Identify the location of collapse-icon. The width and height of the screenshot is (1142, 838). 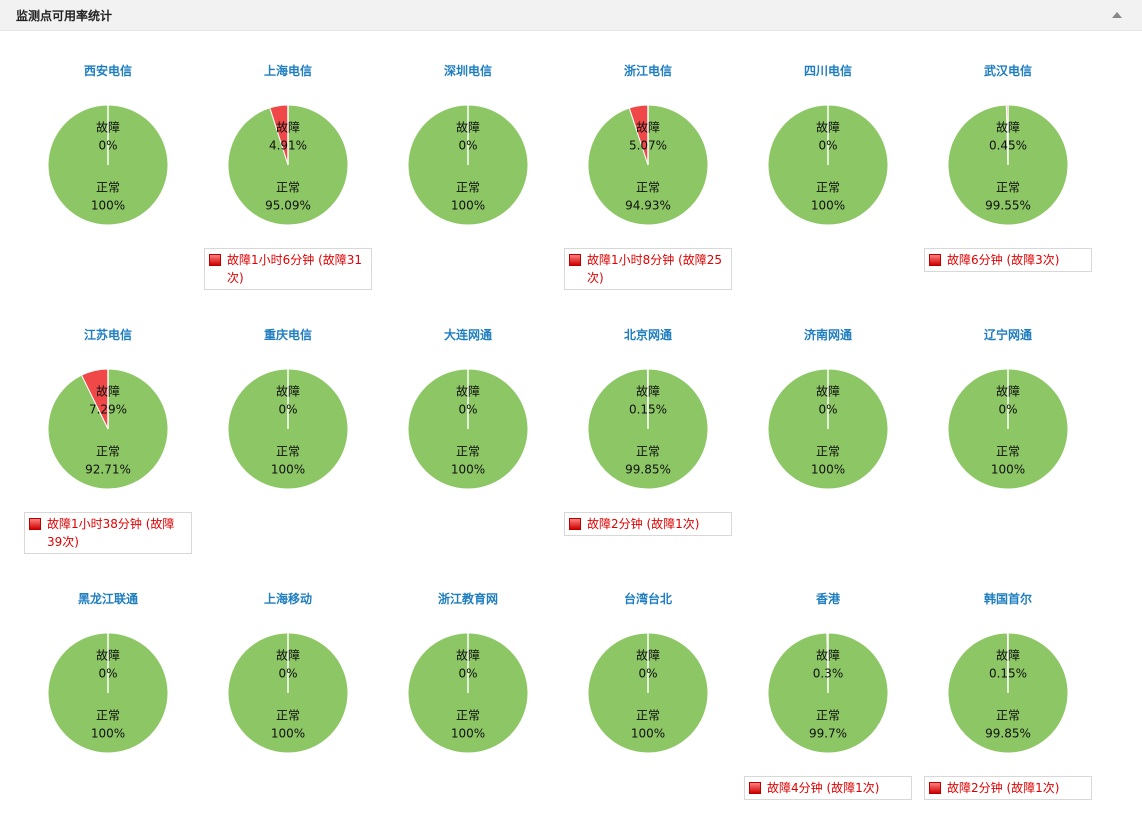
(1117, 14).